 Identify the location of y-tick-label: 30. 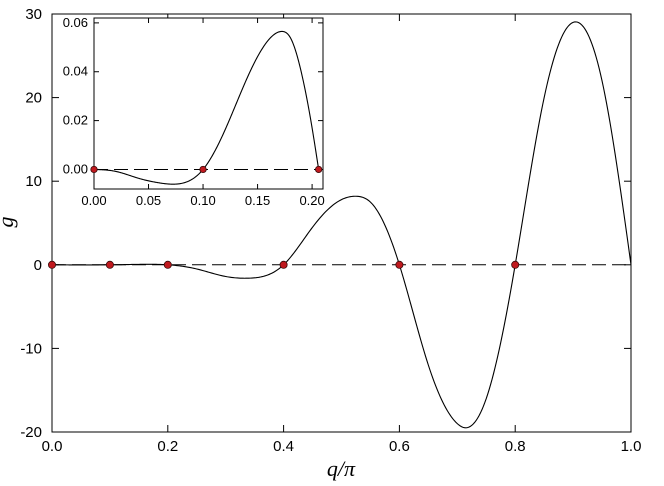
(33, 14).